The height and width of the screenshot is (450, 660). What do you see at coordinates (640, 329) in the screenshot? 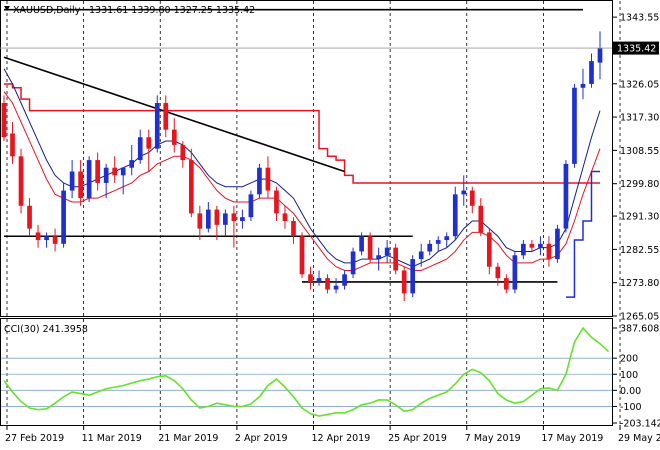
I see `cci-y-tick-label: 387.6087` at bounding box center [640, 329].